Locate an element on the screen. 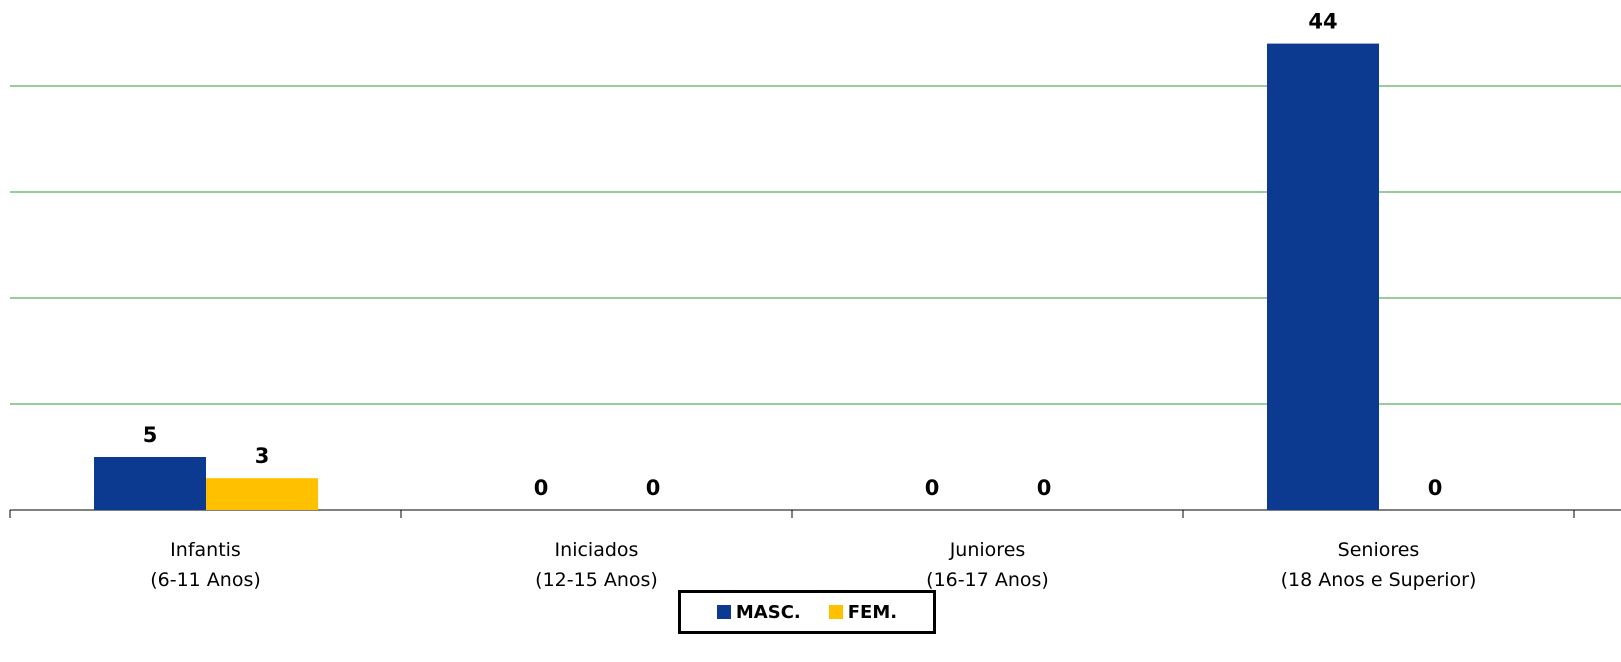  x-tick-label-1-1: (12-15 Anos) is located at coordinates (596, 580).